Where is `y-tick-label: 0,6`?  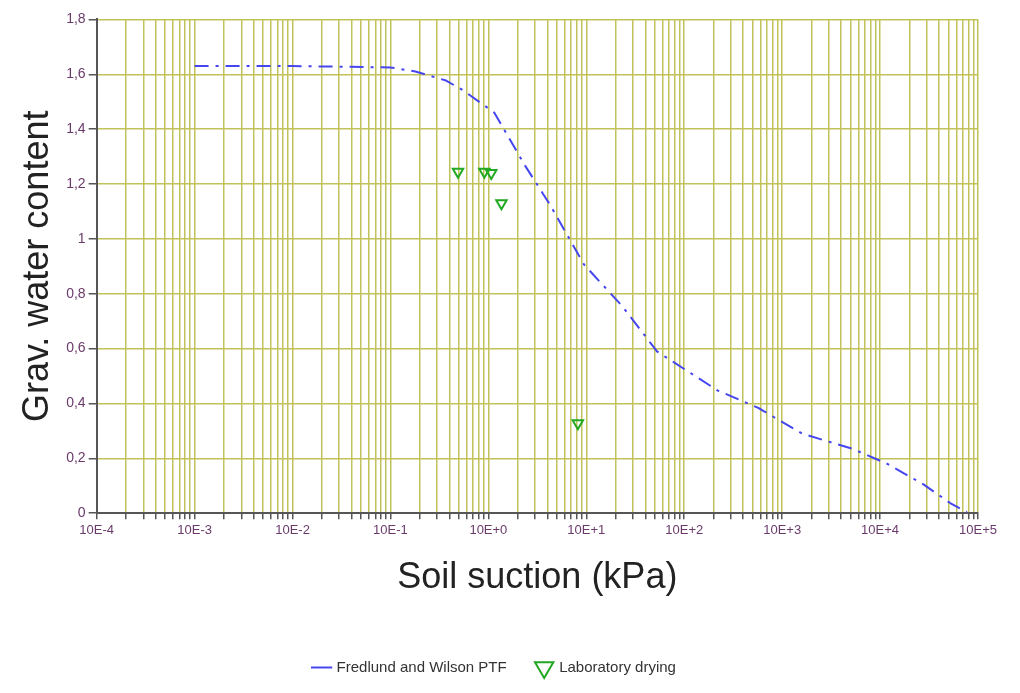
y-tick-label: 0,6 is located at coordinates (76, 347).